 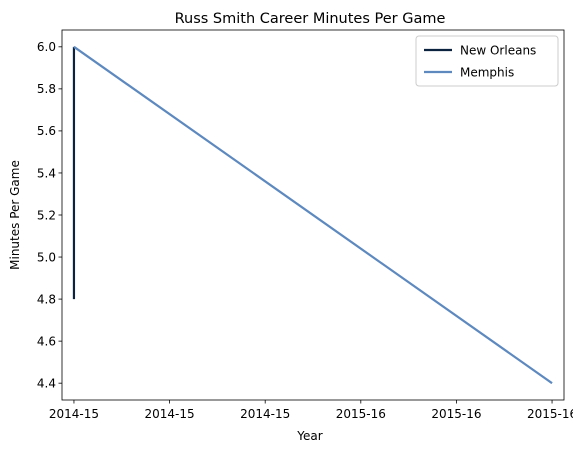 I want to click on y-tick-label: 5.4, so click(x=46, y=173).